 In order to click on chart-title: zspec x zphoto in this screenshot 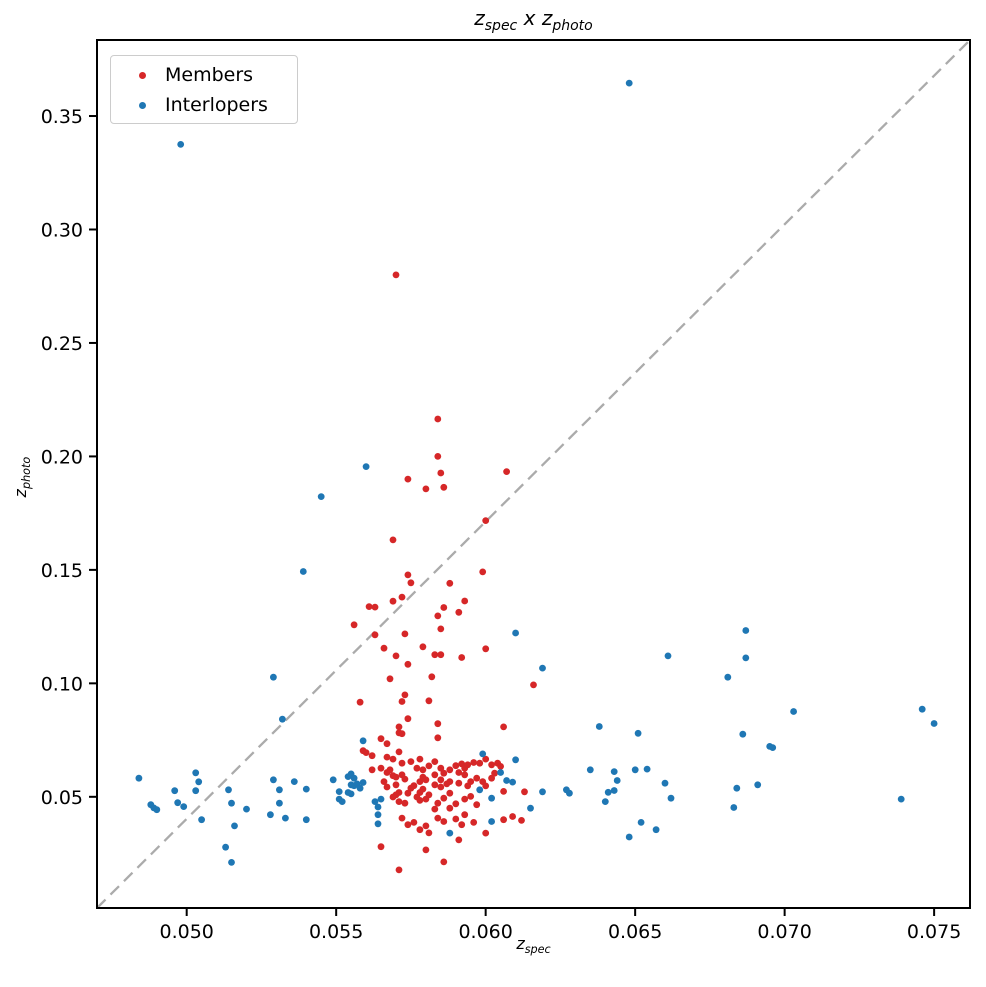, I will do `click(533, 20)`.